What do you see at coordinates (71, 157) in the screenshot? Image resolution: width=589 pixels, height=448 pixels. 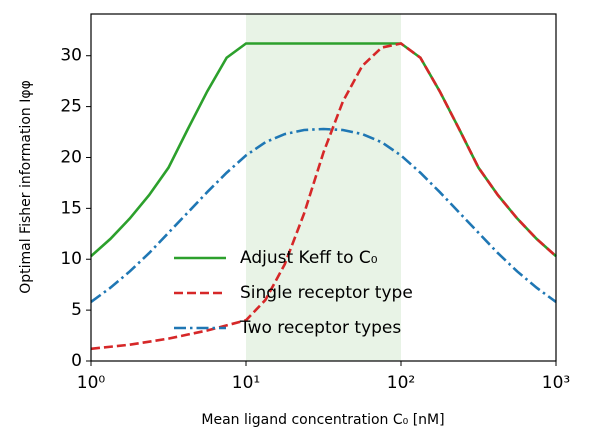 I see `y-tick-label: 20` at bounding box center [71, 157].